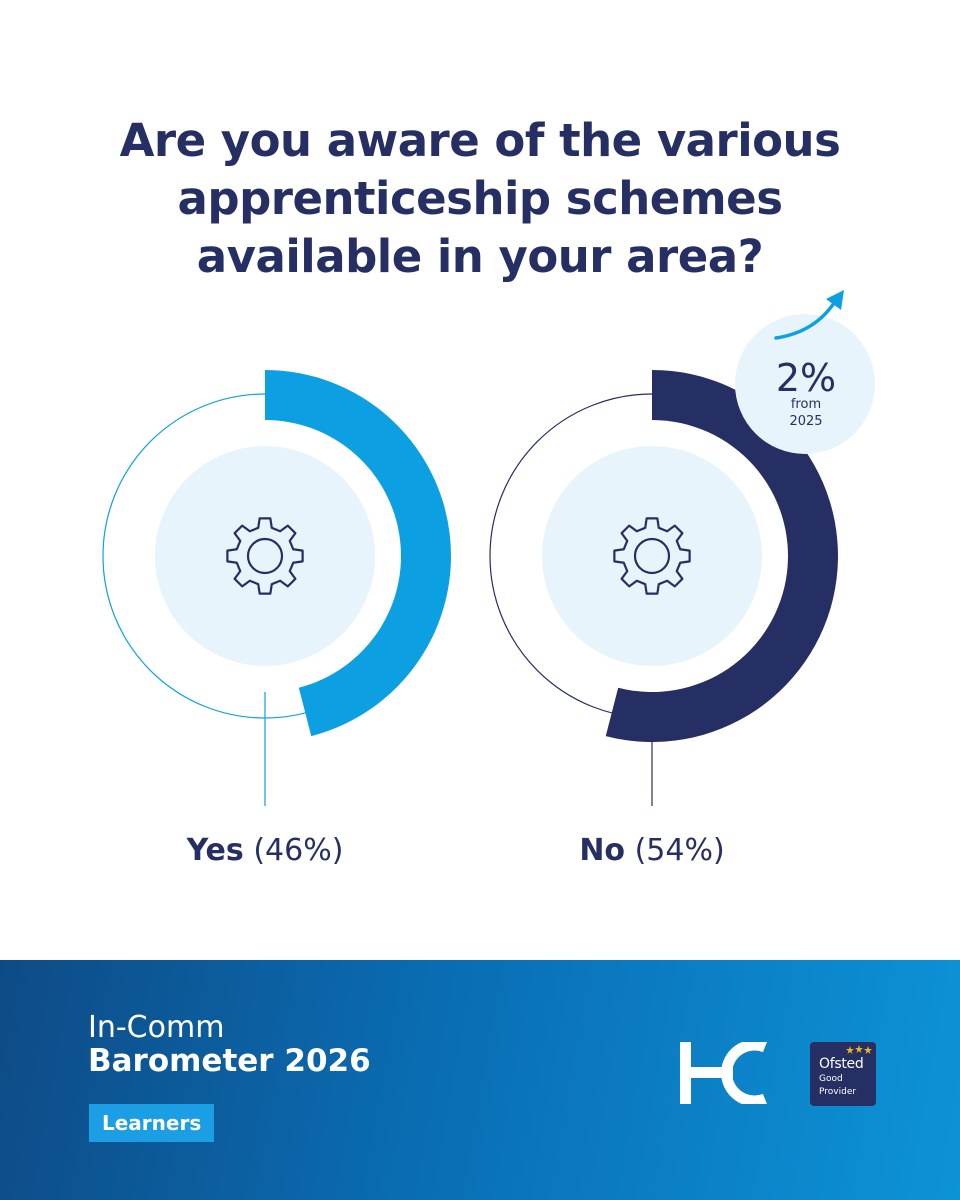 The height and width of the screenshot is (1200, 960). Describe the element at coordinates (805, 421) in the screenshot. I see `change-badge-line-2: 2025` at that location.